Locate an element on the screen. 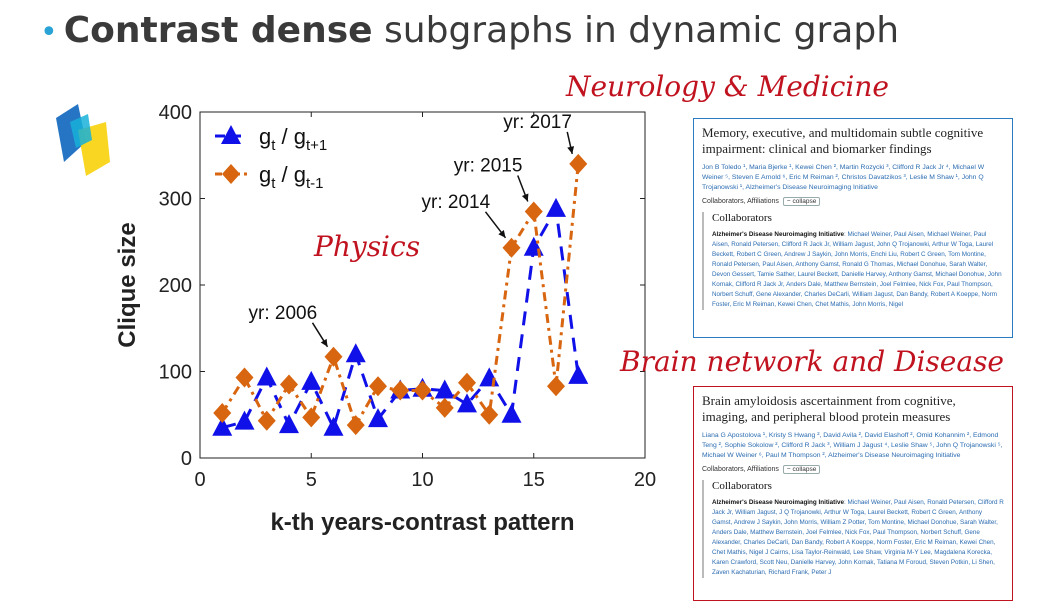  x-tick-label: 10 is located at coordinates (422, 480).